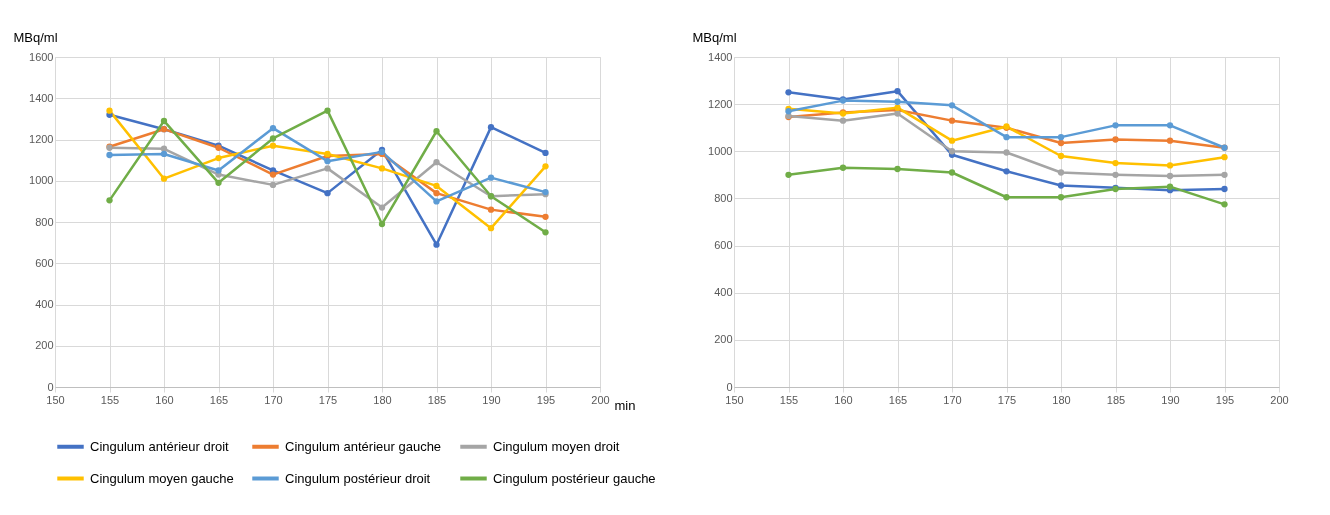 This screenshot has width=1330, height=515. Describe the element at coordinates (382, 399) in the screenshot. I see `x-tick-label: 180` at that location.